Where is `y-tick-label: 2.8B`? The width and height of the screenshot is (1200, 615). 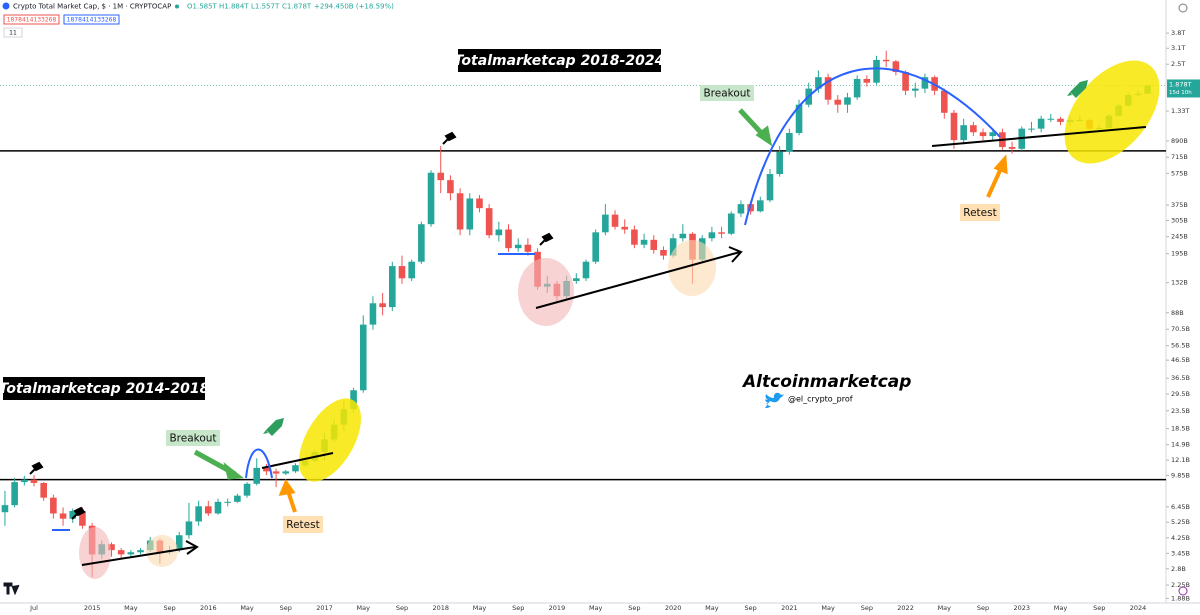 y-tick-label: 2.8B is located at coordinates (1178, 569).